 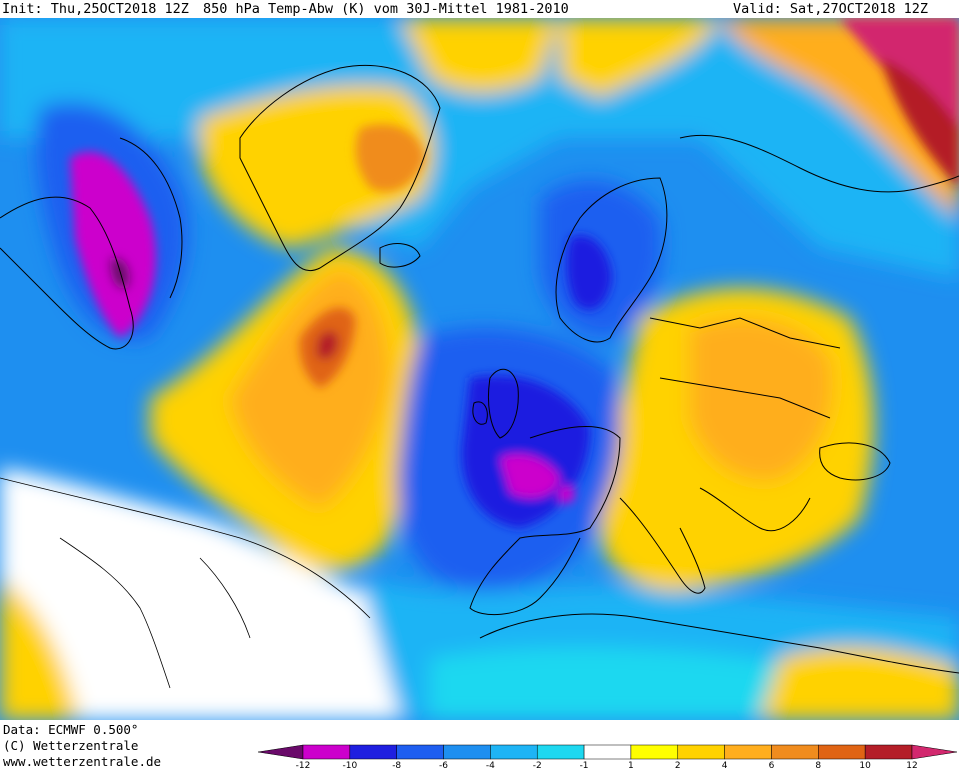 I want to click on legend-tick-label: 1, so click(x=631, y=766).